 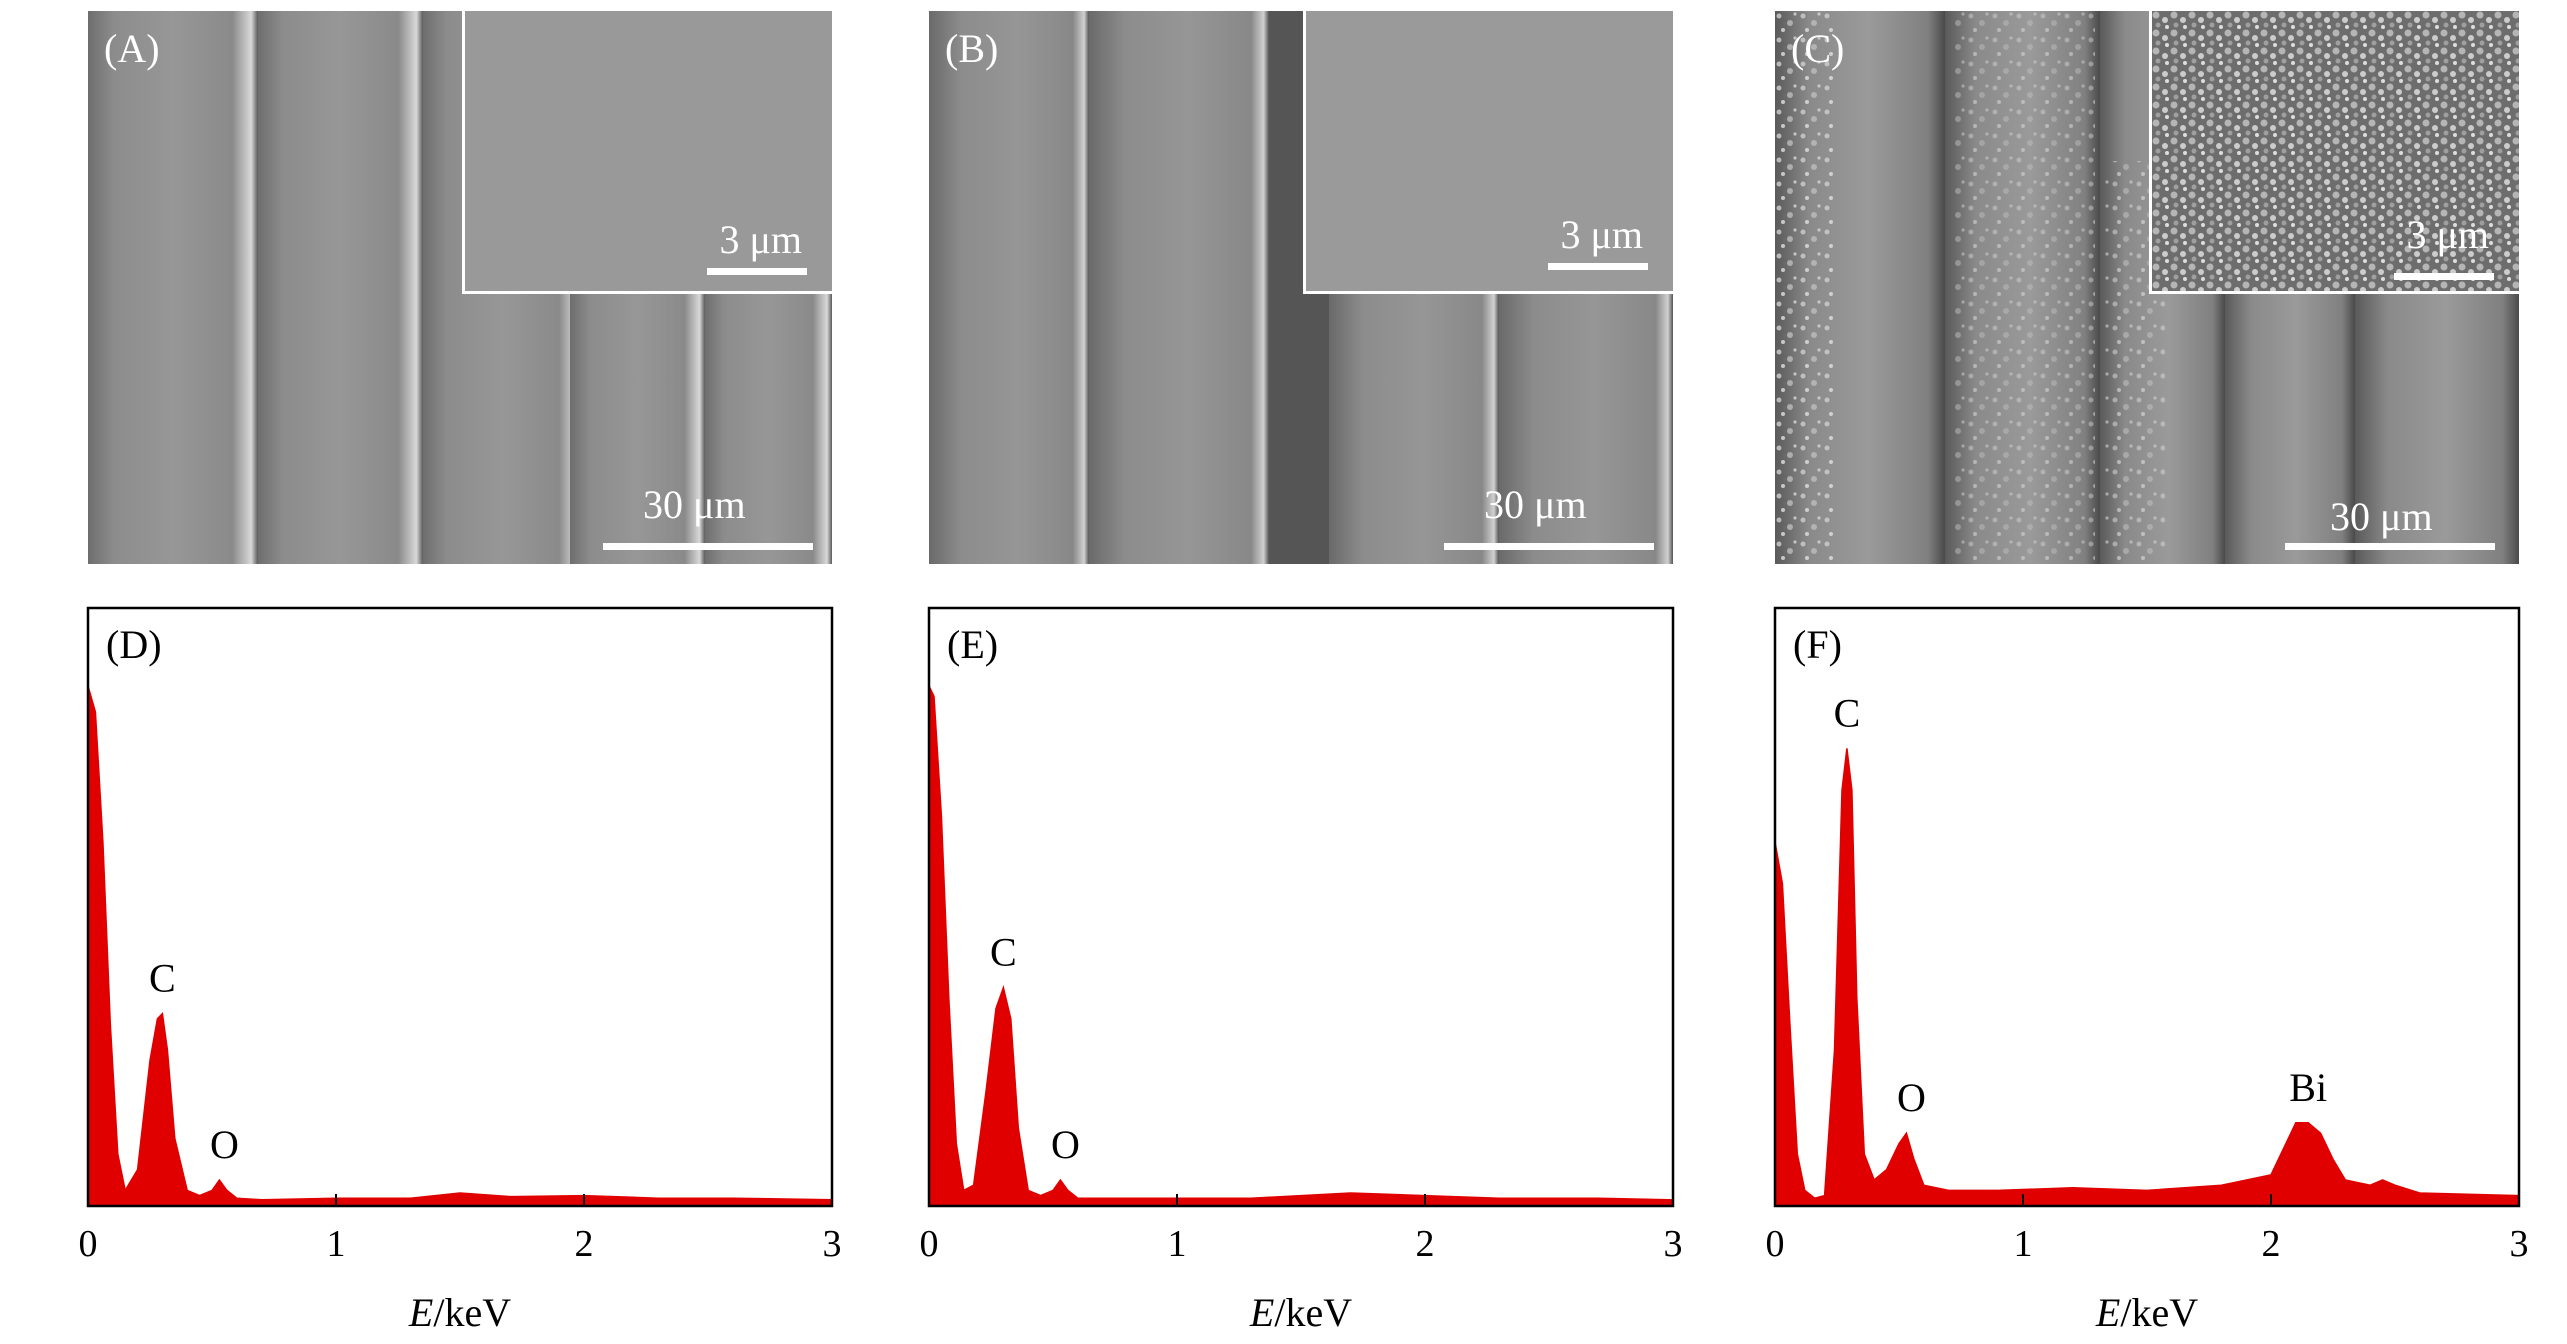 What do you see at coordinates (134, 644) in the screenshot?
I see `panel-label: (D)` at bounding box center [134, 644].